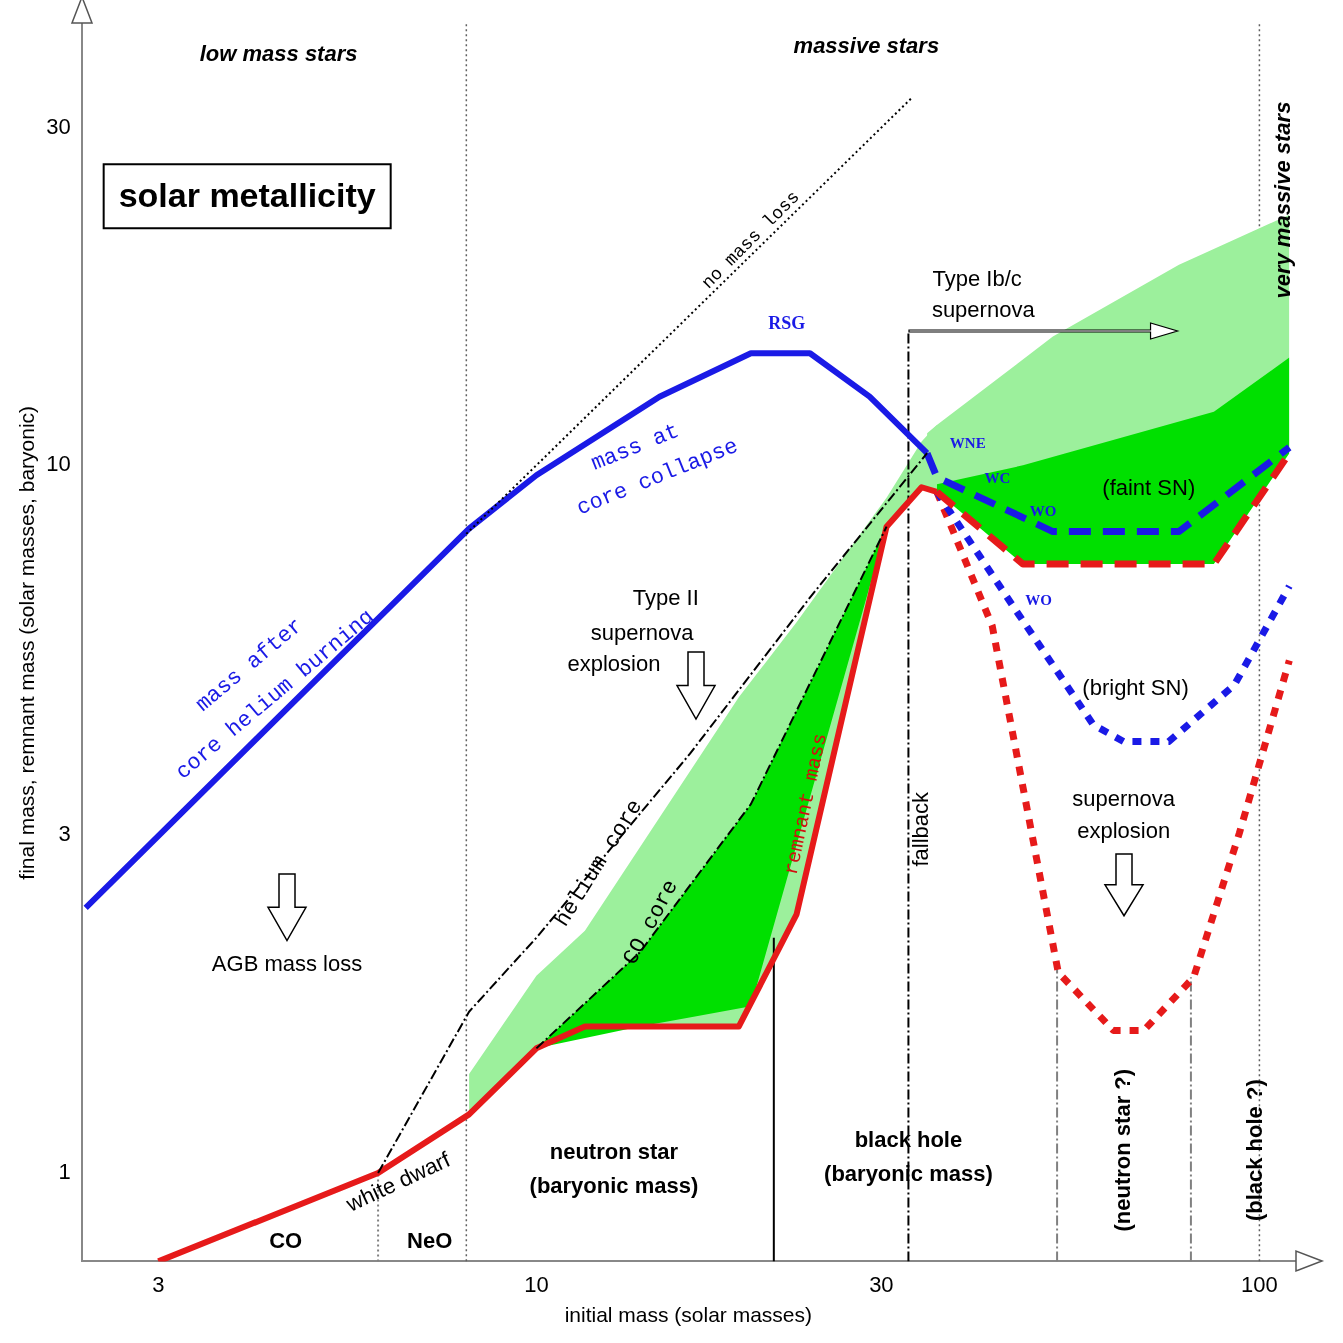 The image size is (1343, 1343). What do you see at coordinates (614, 1152) in the screenshot?
I see `annotation: neutron star` at bounding box center [614, 1152].